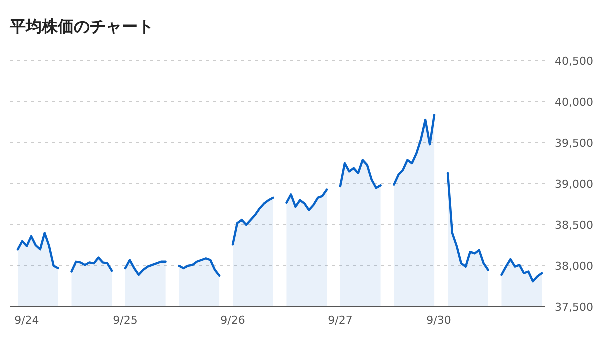  I want to click on y-tick-label: 39,500, so click(574, 143).